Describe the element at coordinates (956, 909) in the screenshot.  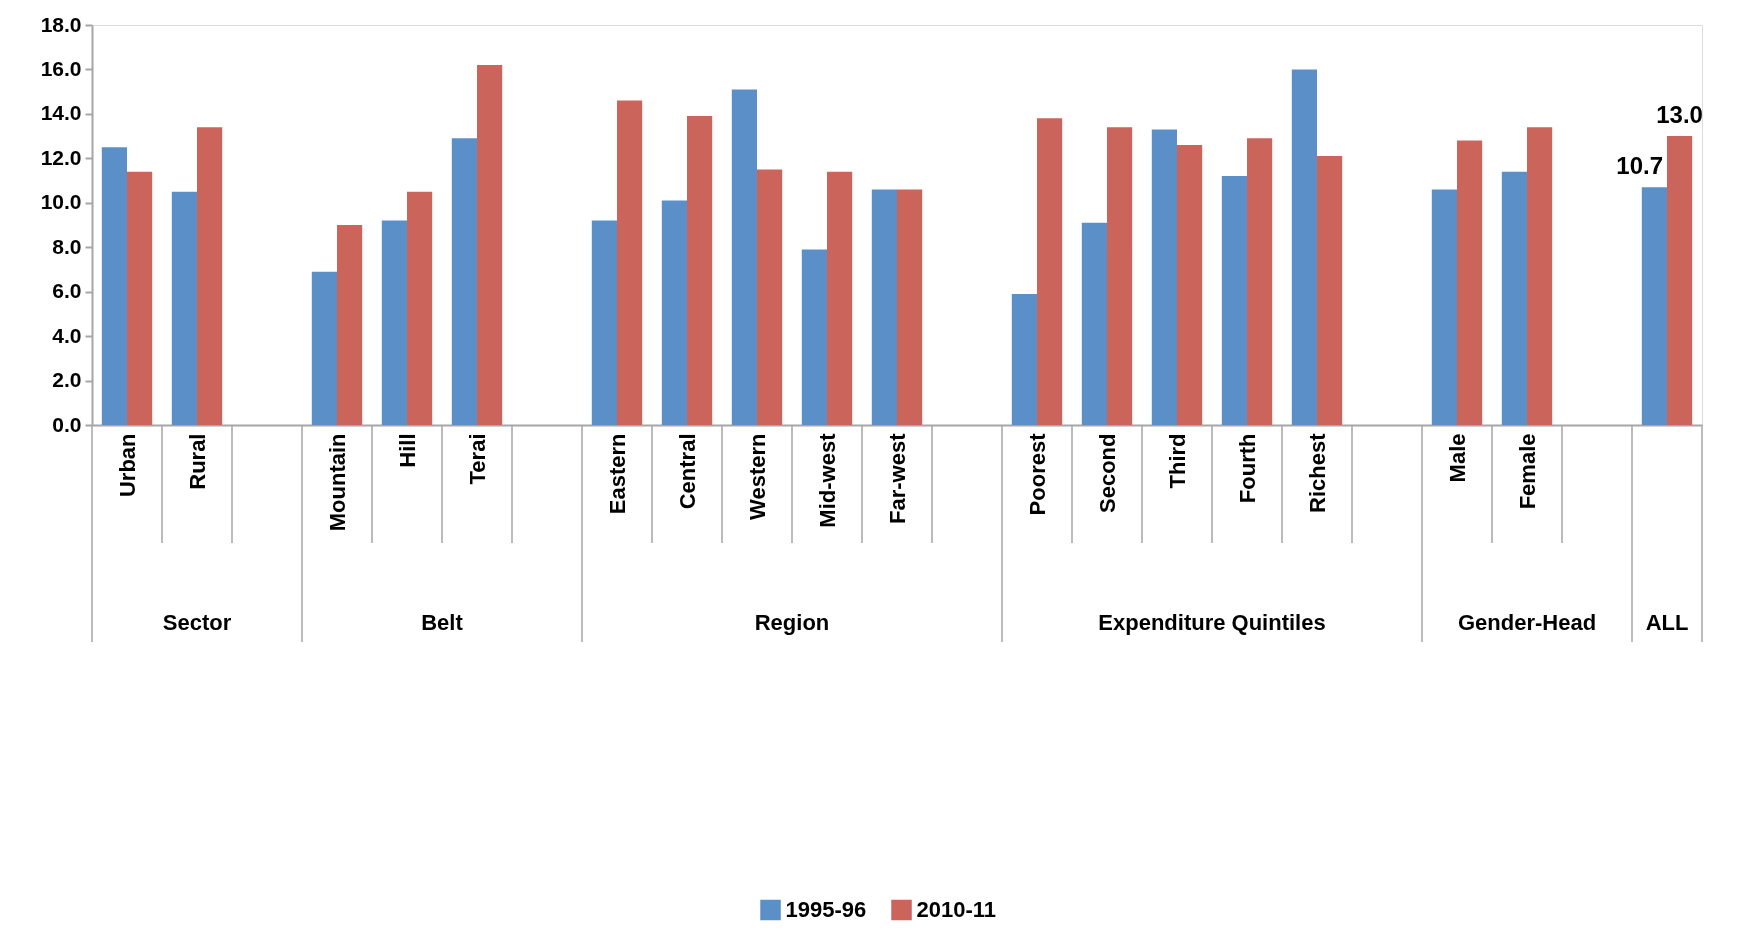
I see `legend-label: 2010-11` at that location.